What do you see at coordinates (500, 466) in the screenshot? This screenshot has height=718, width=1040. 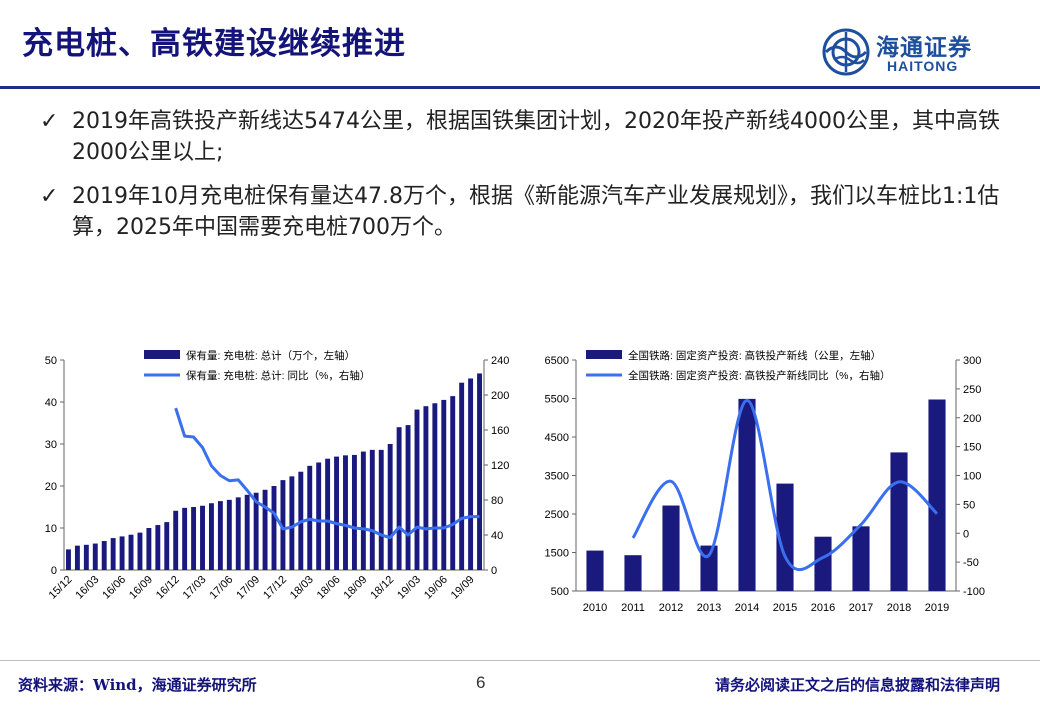 I see `y-tick-label-right: 120` at bounding box center [500, 466].